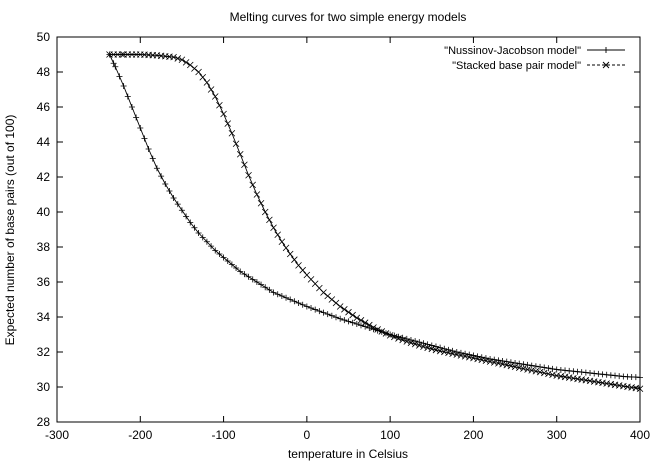 The height and width of the screenshot is (464, 664). I want to click on x-tick-label: 300, so click(557, 435).